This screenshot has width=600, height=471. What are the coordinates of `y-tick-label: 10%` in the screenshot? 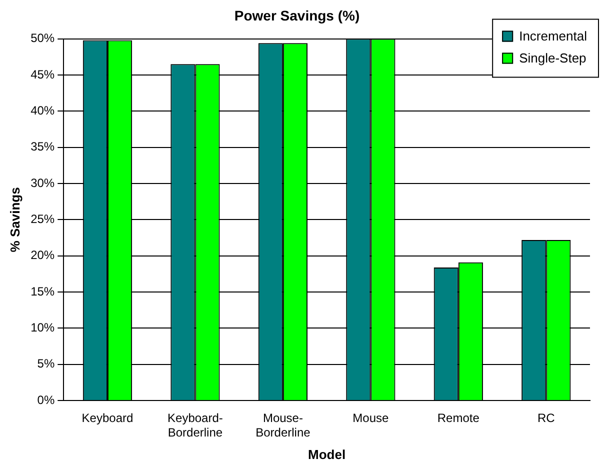 It's located at (42, 327).